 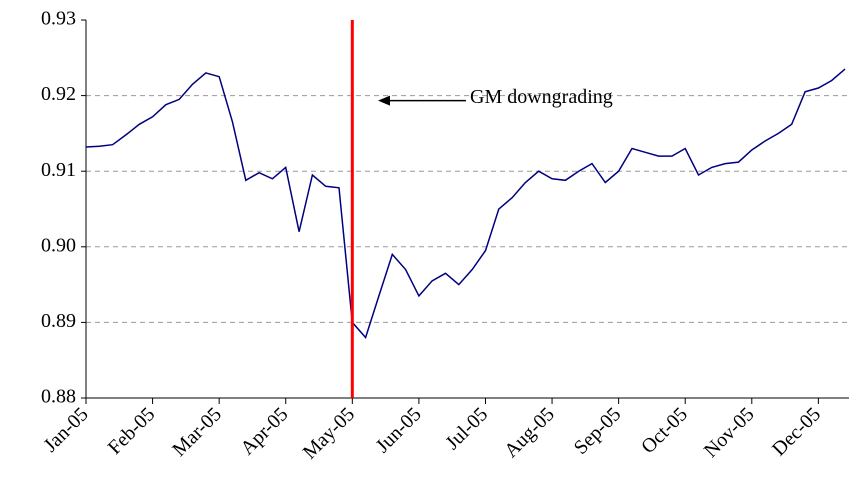 I want to click on x-tick-label: Sep-05, so click(x=598, y=431).